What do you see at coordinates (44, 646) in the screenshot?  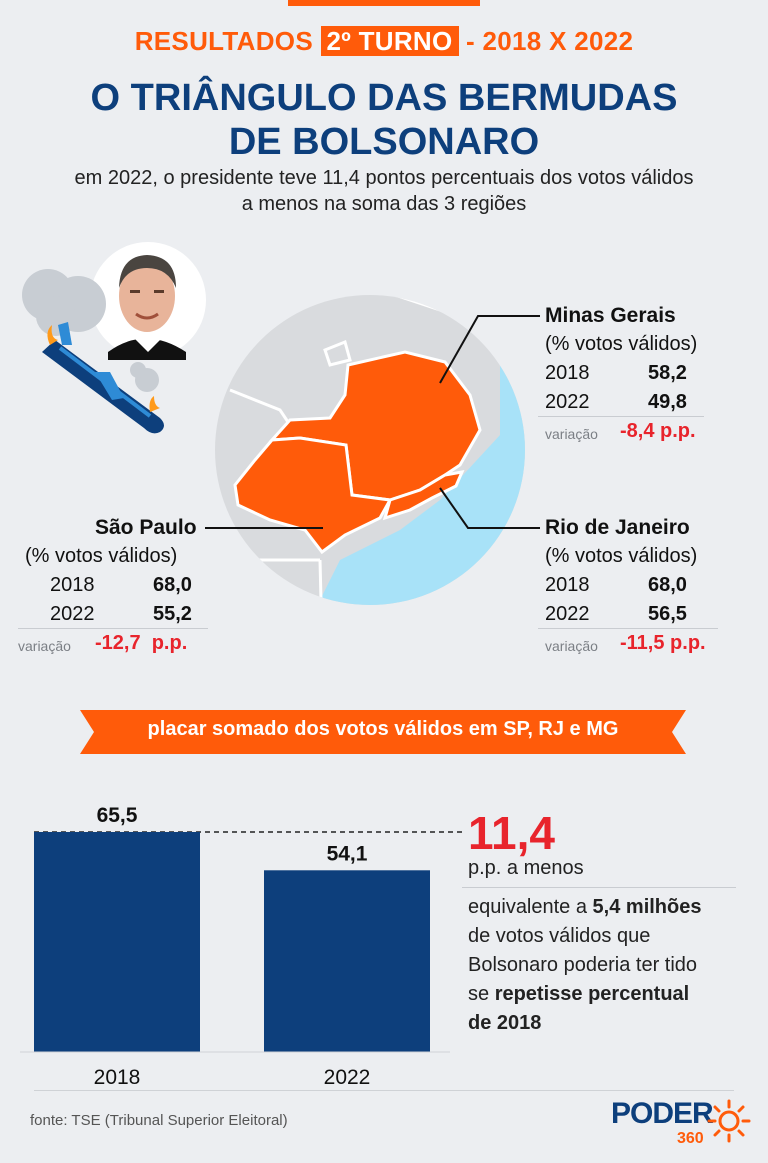 I see `sp-variation-label: variação` at bounding box center [44, 646].